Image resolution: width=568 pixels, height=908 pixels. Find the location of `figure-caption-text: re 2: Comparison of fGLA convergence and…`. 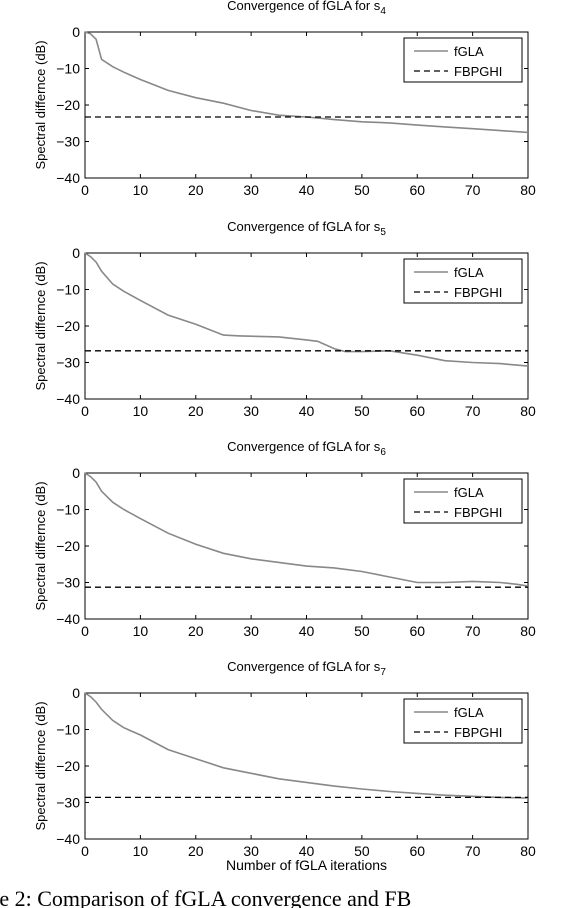

figure-caption-text: re 2: Comparison of fGLA convergence and… is located at coordinates (206, 897).